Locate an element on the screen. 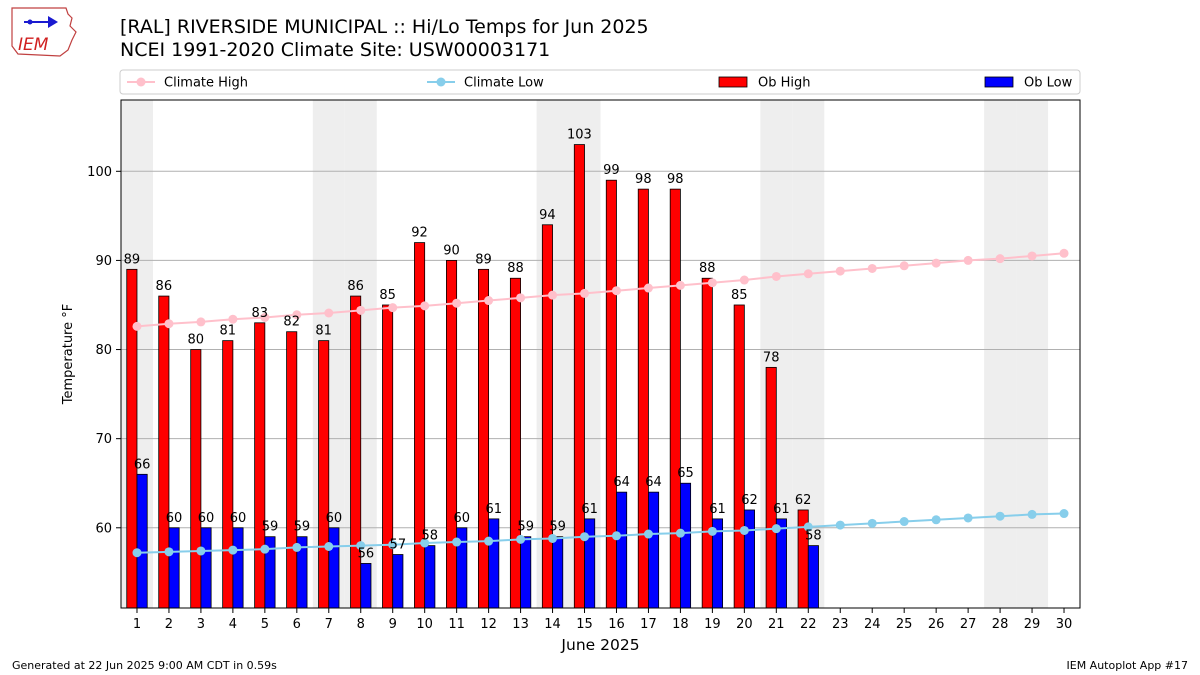 The height and width of the screenshot is (675, 1200). legend: Climate High Climate Low Ob High Ob Low is located at coordinates (600, 82).